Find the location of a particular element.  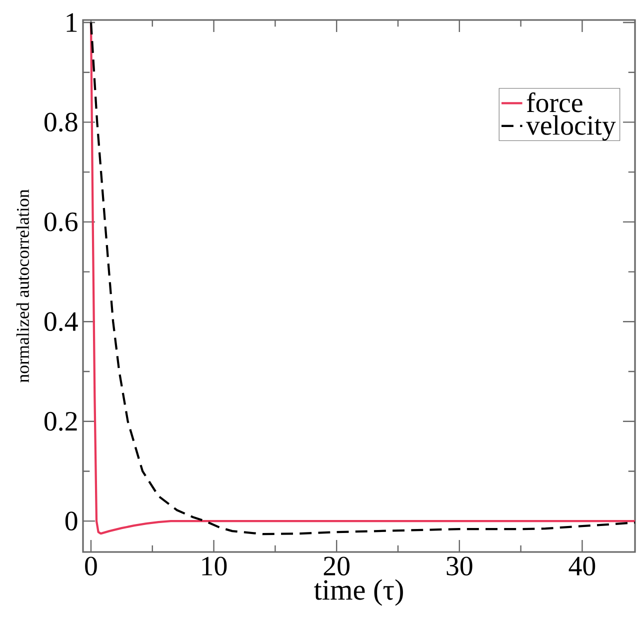

x-axis-title: time (τ) is located at coordinates (358, 592).